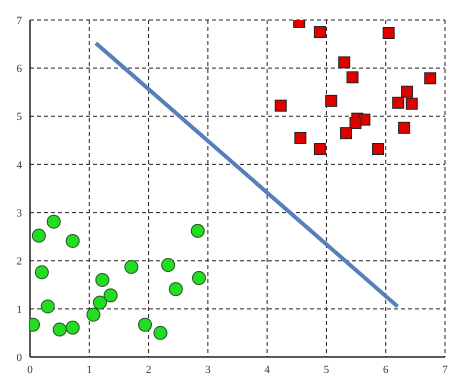 The width and height of the screenshot is (467, 391). What do you see at coordinates (19, 310) in the screenshot?
I see `y-tick-label: 1` at bounding box center [19, 310].